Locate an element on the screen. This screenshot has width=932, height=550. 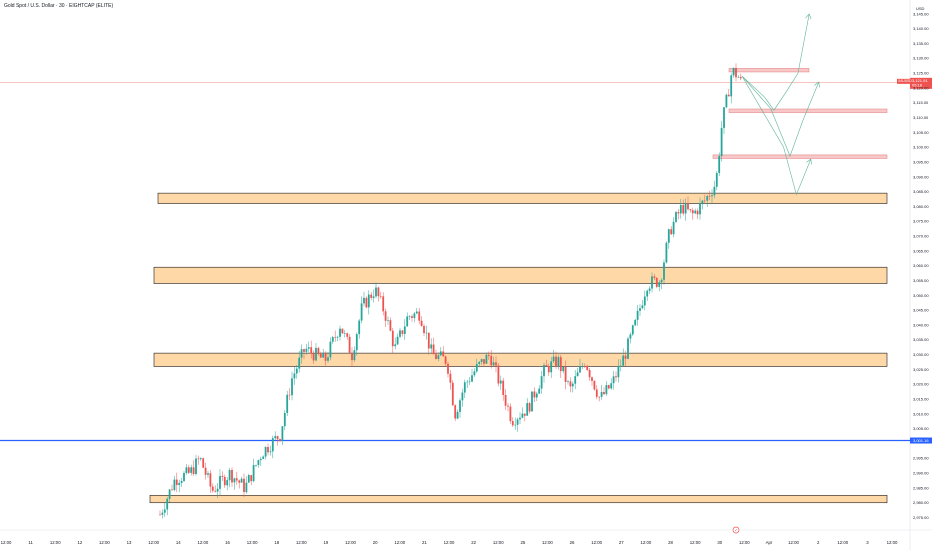
y-tick-label: 3,025.00 is located at coordinates (921, 369).